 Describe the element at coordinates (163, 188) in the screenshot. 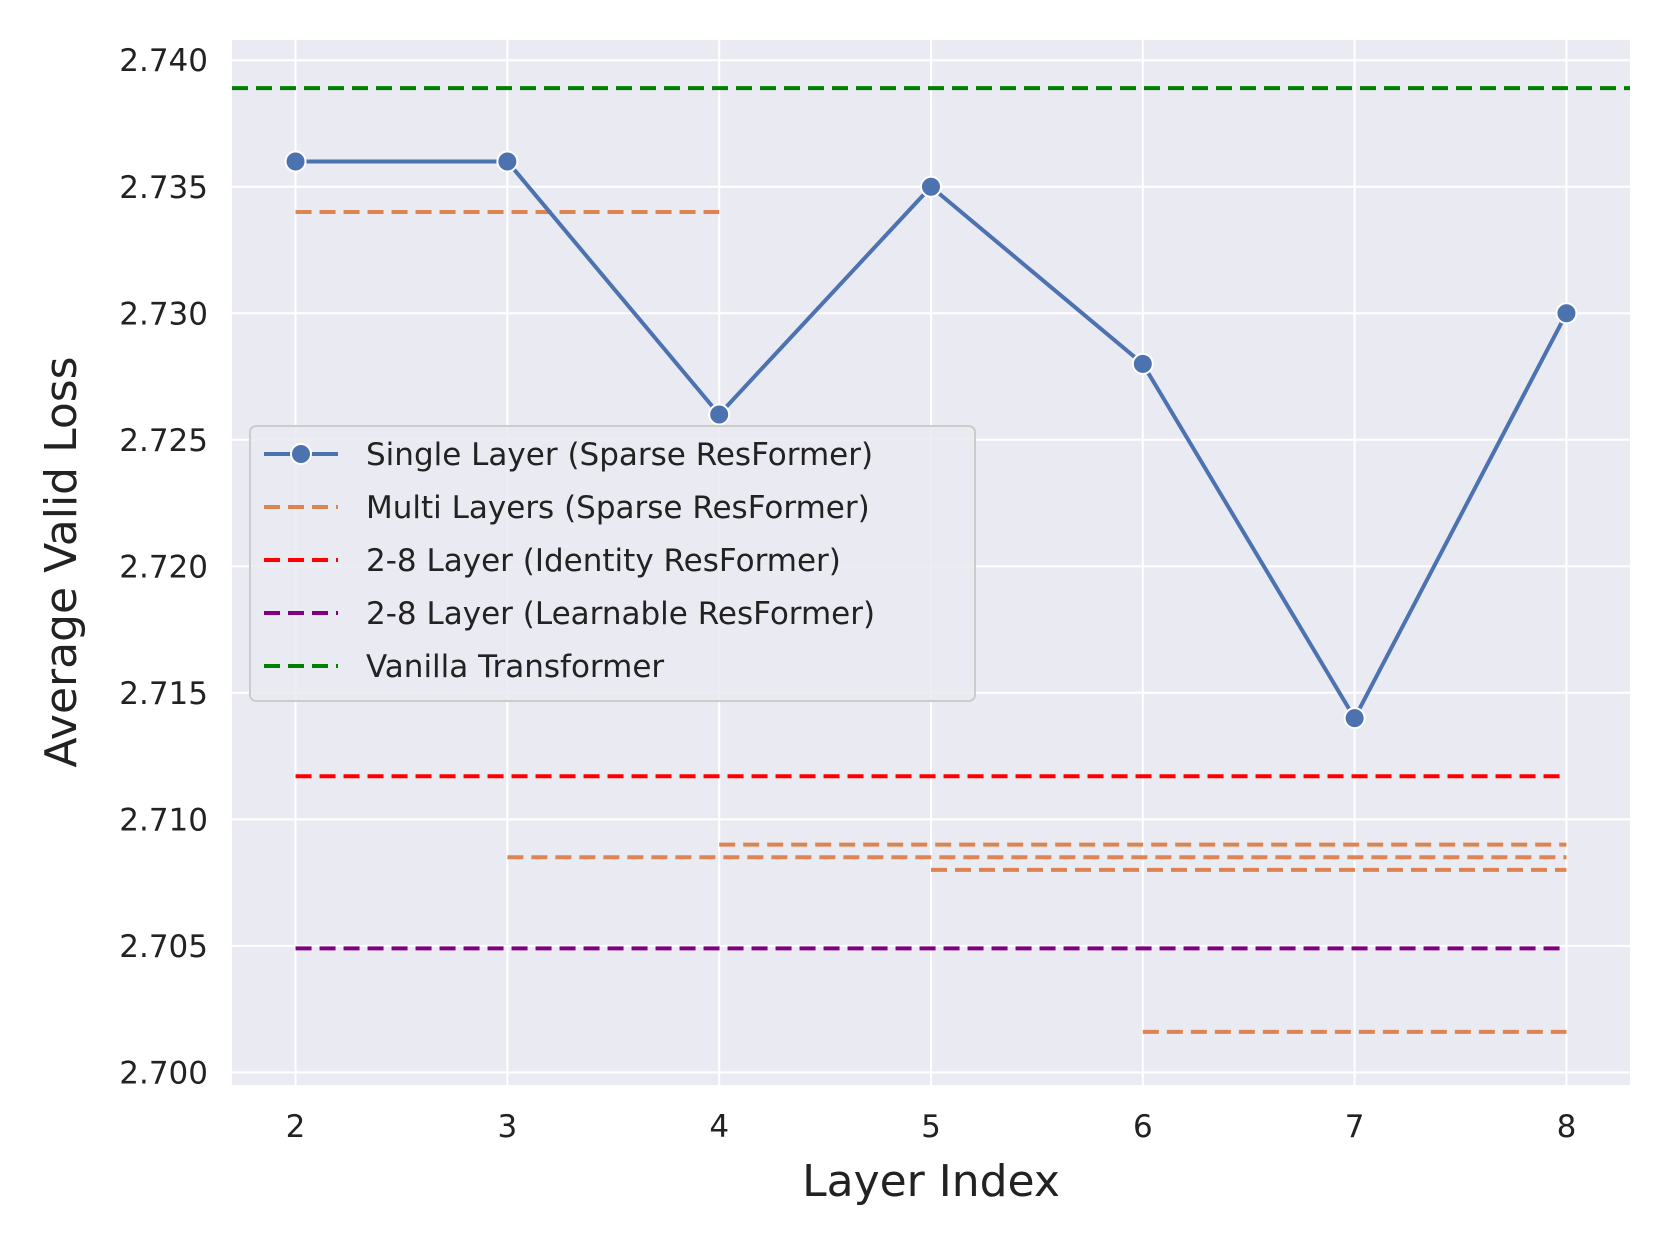

I see `y-tick-label: 2.735` at that location.